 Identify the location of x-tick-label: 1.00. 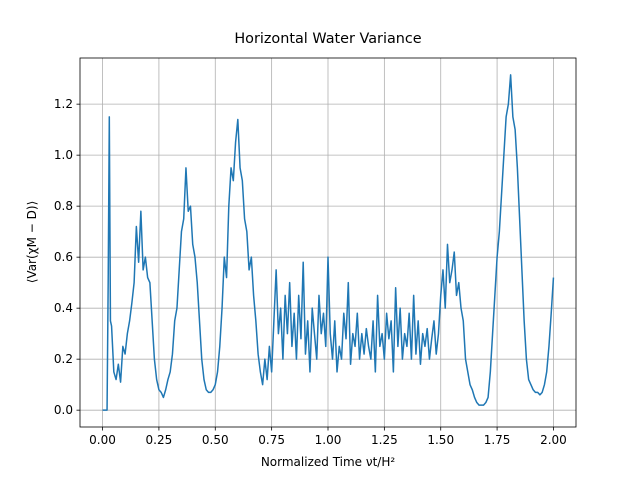
(328, 440).